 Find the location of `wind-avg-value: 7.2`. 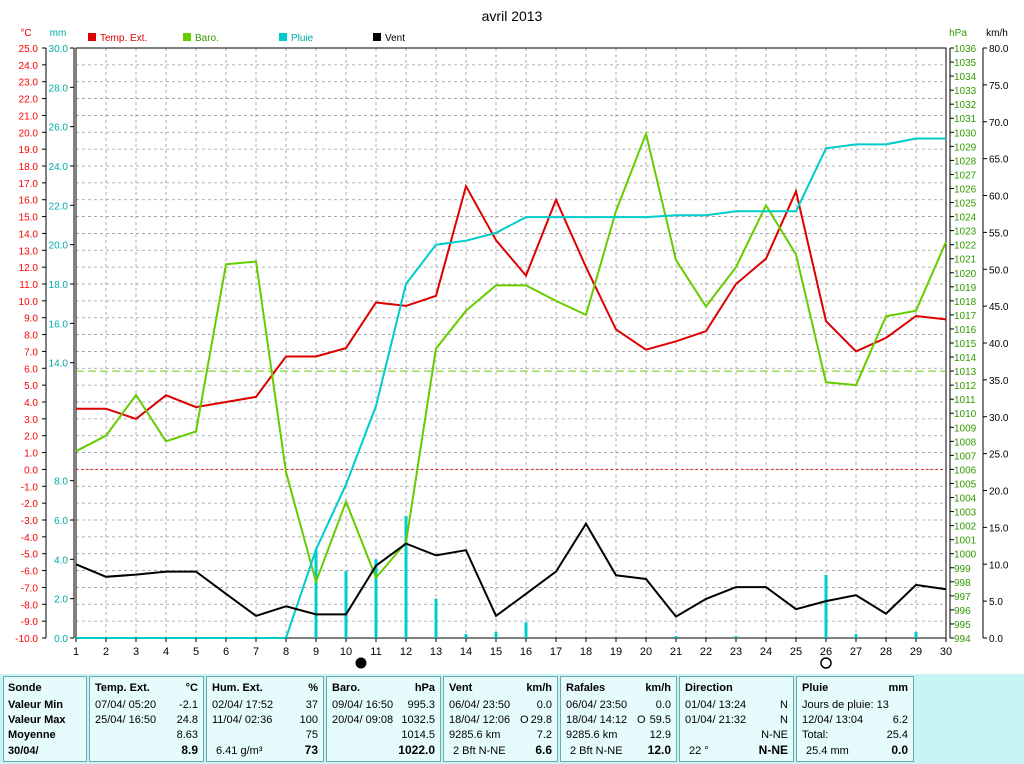

wind-avg-value: 7.2 is located at coordinates (544, 735).